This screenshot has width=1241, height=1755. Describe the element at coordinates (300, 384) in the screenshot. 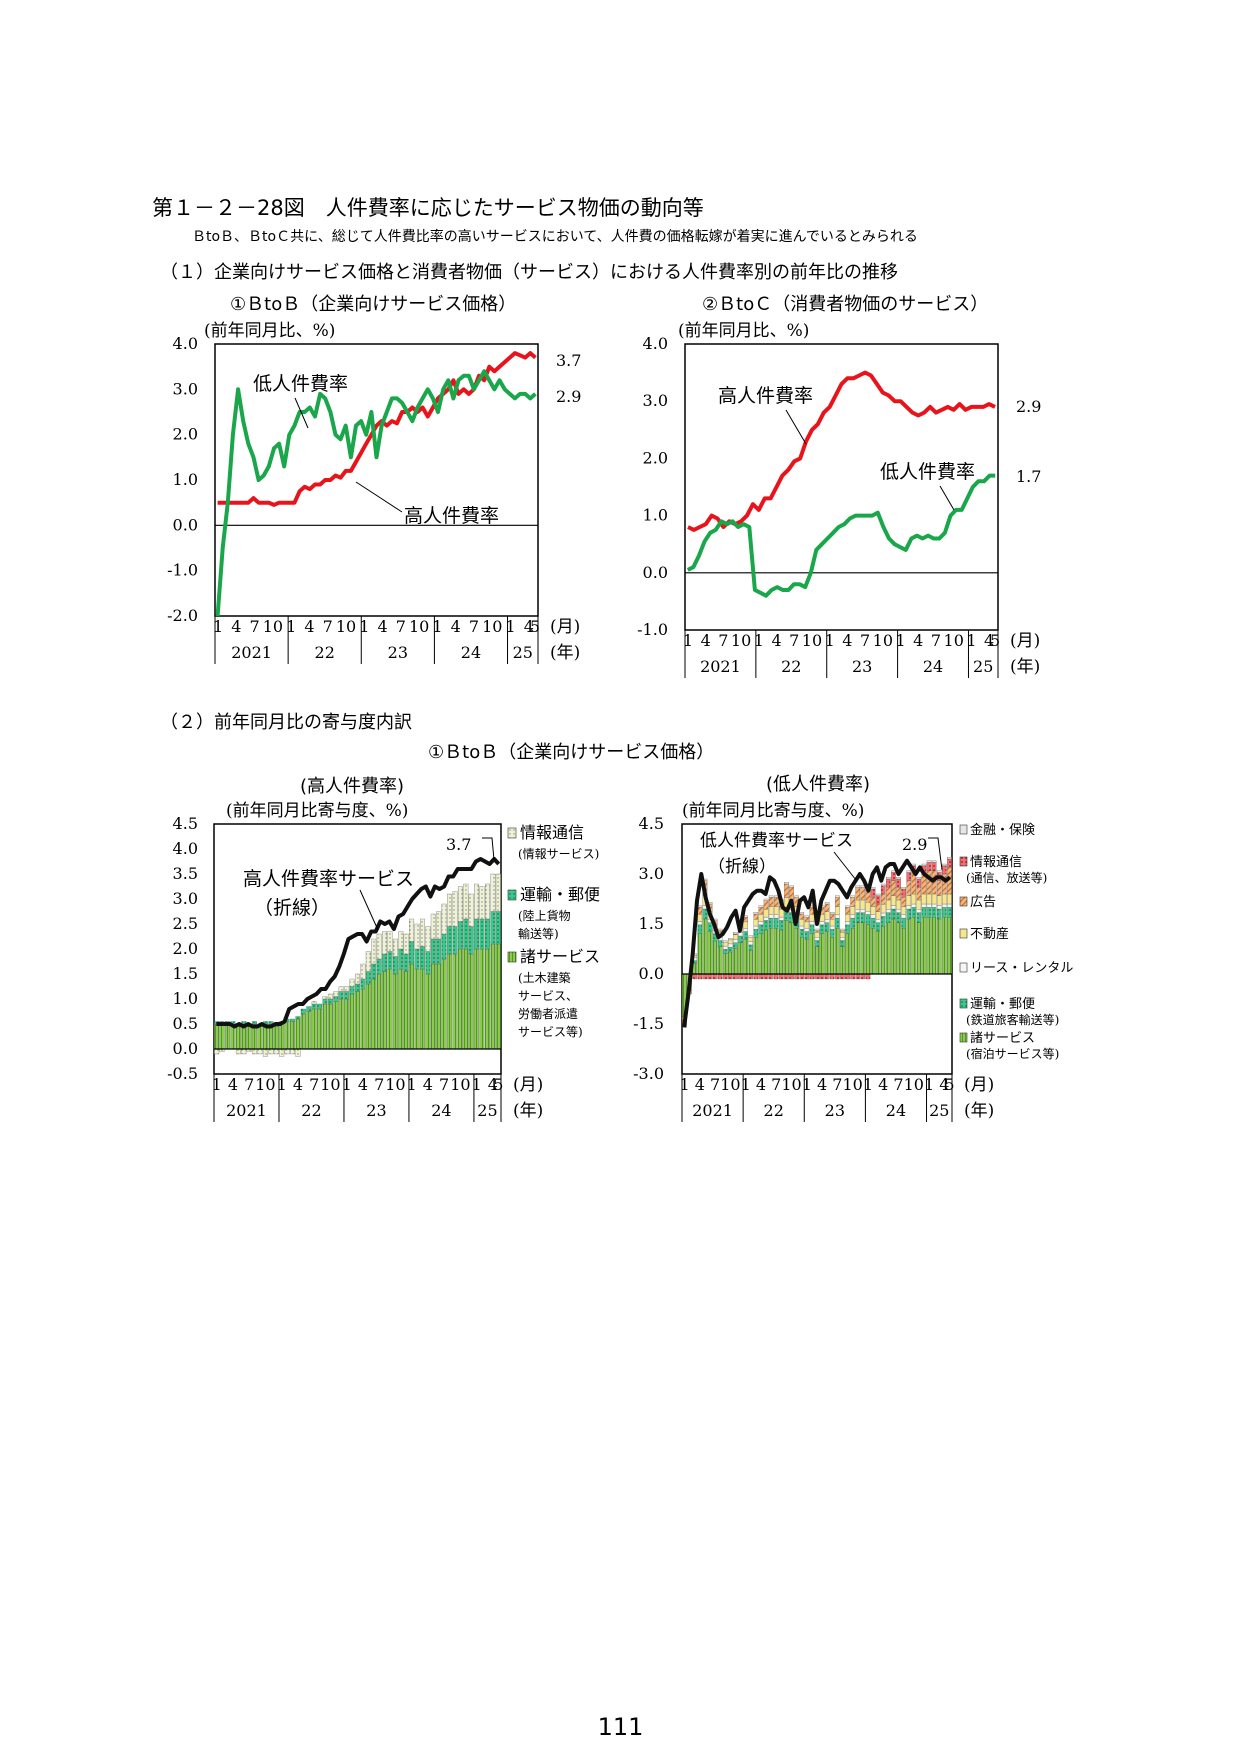

I see `btob-annot-low: 低人件費率` at that location.